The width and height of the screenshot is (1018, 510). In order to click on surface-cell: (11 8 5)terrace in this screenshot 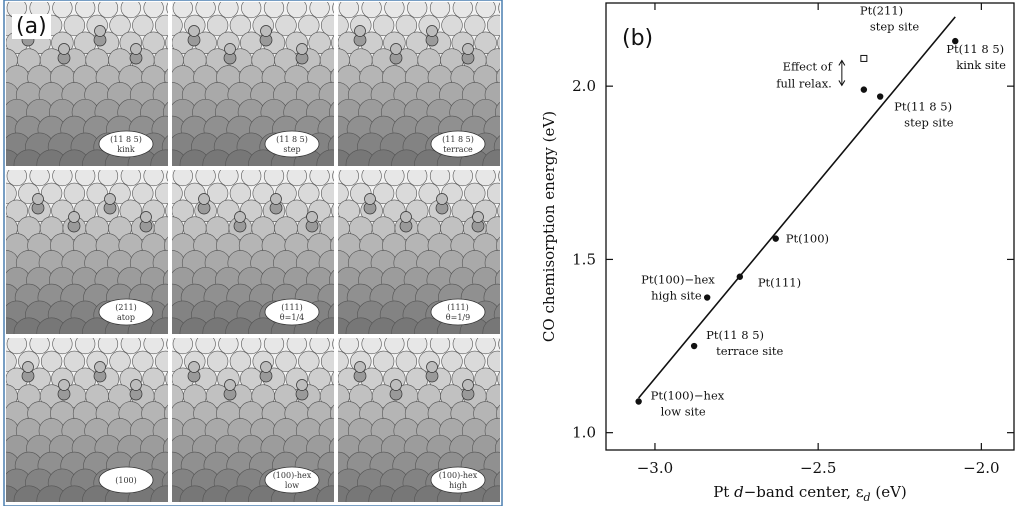, I will do `click(419, 84)`.